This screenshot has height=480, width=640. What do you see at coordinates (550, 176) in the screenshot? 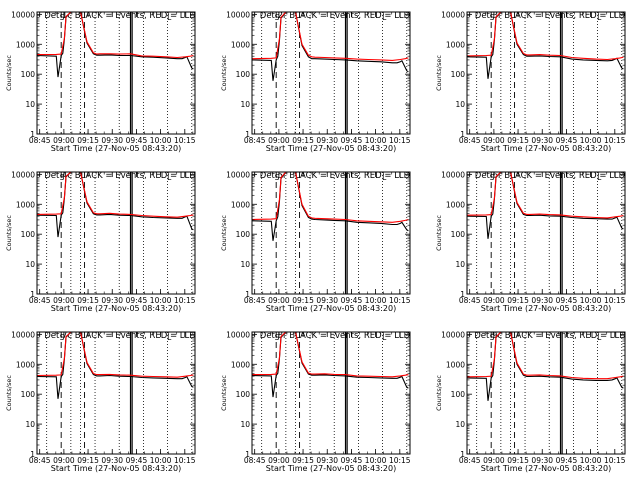
I see `panel-title: Det 6r BLACK = Events, RED = LLD` at bounding box center [550, 176].